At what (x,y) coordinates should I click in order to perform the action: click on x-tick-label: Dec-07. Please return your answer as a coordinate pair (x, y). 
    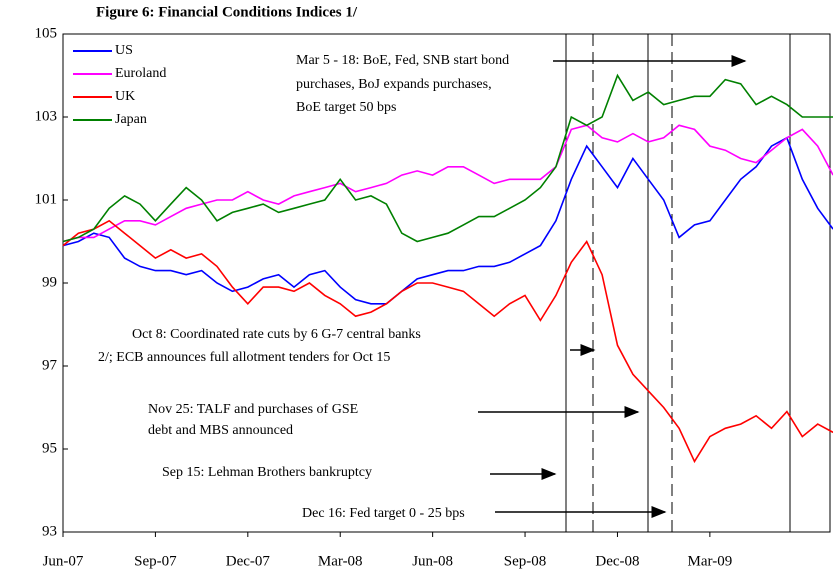
    Looking at the image, I should click on (248, 561).